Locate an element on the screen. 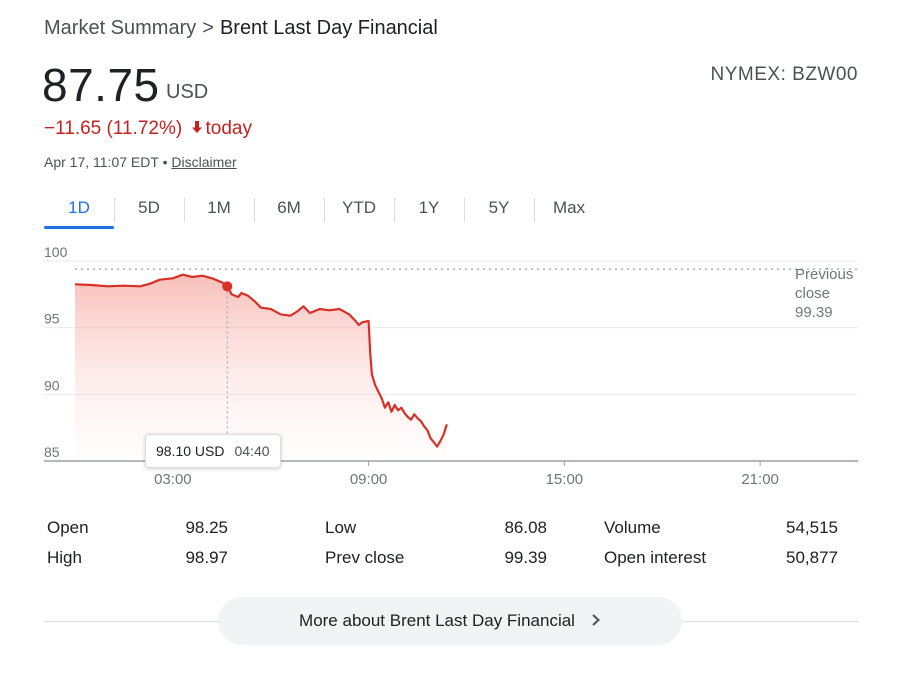 The height and width of the screenshot is (678, 918). tab-max: Max is located at coordinates (569, 209).